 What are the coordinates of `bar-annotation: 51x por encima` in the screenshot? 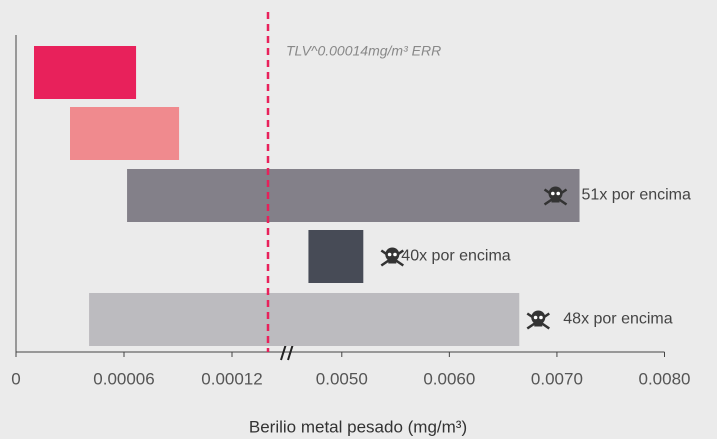 It's located at (636, 195).